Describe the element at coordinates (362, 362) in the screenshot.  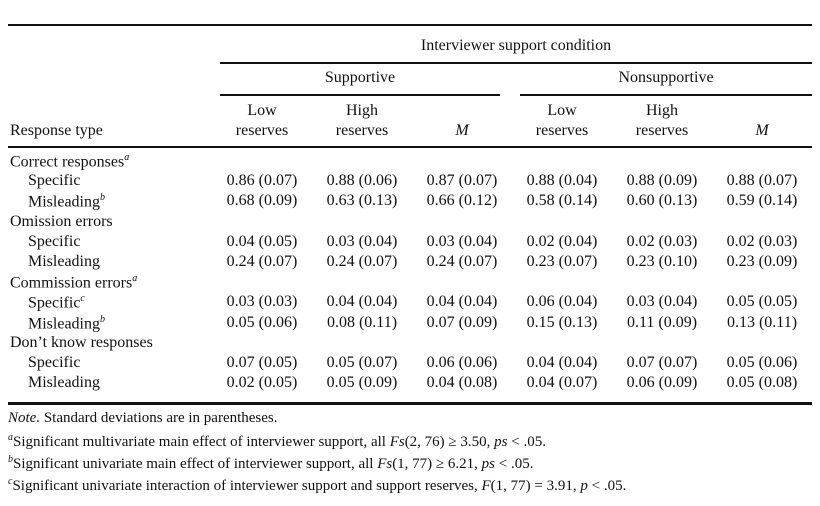
I see `table-cell: 0.05 (0.07)` at that location.